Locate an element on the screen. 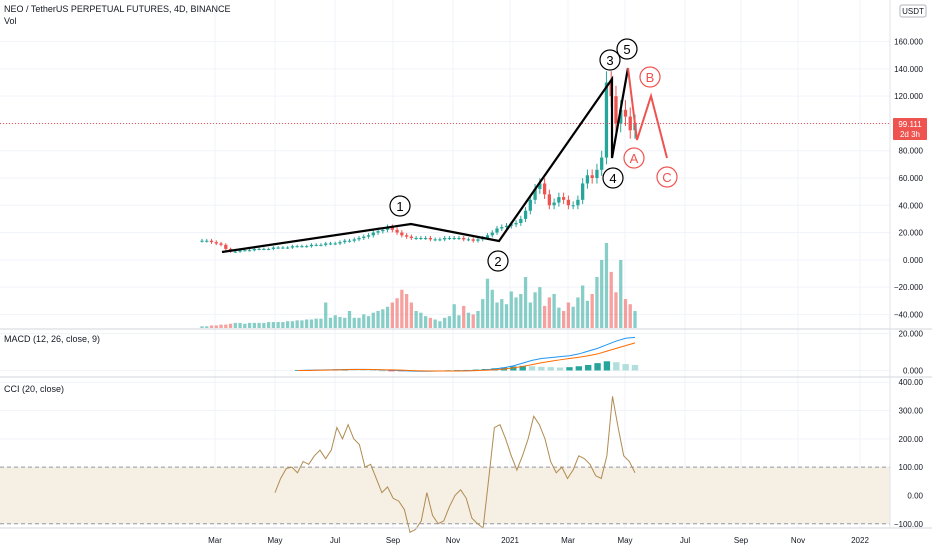 This screenshot has height=550, width=932. cci-tick-label: 0.00 is located at coordinates (915, 495).